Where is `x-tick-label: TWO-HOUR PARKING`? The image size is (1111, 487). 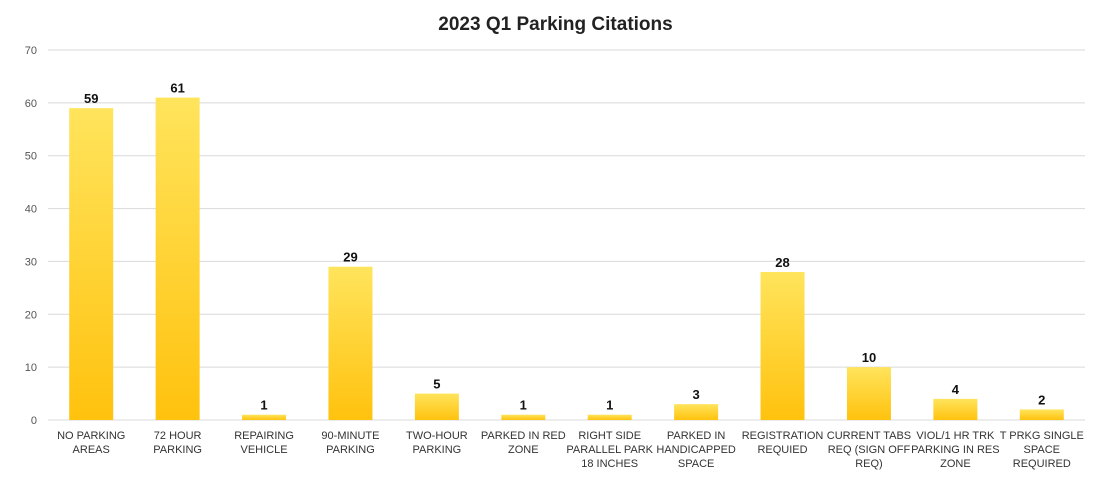
x-tick-label: TWO-HOUR PARKING is located at coordinates (437, 443).